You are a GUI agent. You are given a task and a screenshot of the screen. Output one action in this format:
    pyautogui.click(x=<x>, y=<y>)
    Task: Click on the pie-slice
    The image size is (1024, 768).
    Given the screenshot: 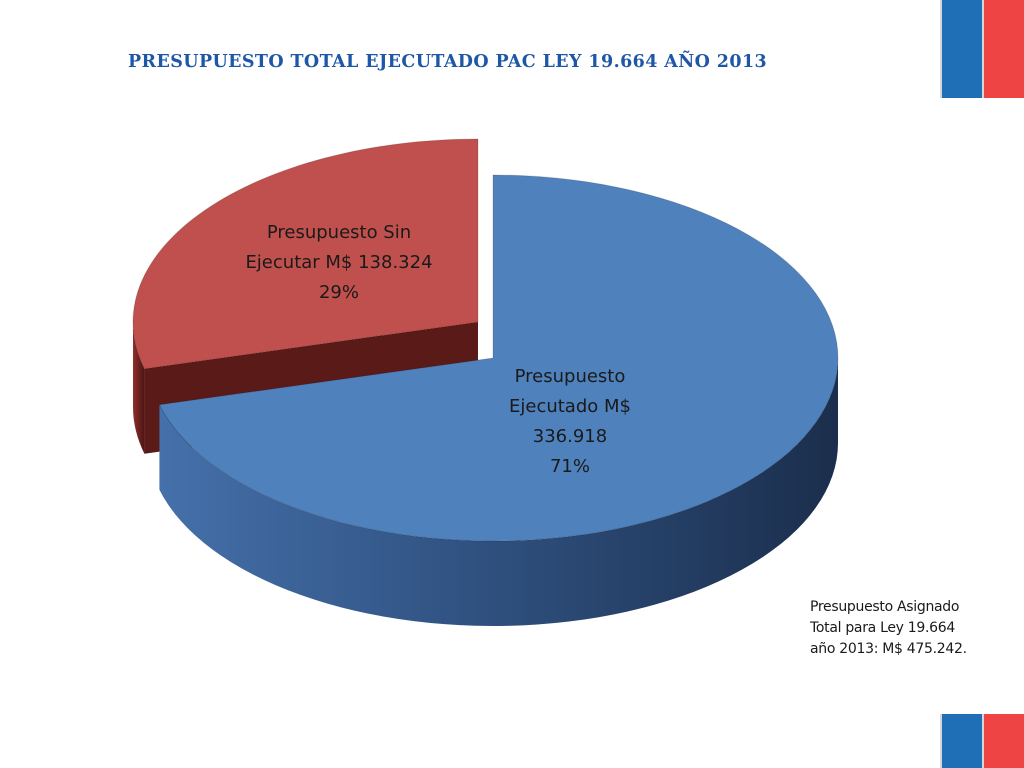 What is the action you would take?
    pyautogui.click(x=305, y=254)
    